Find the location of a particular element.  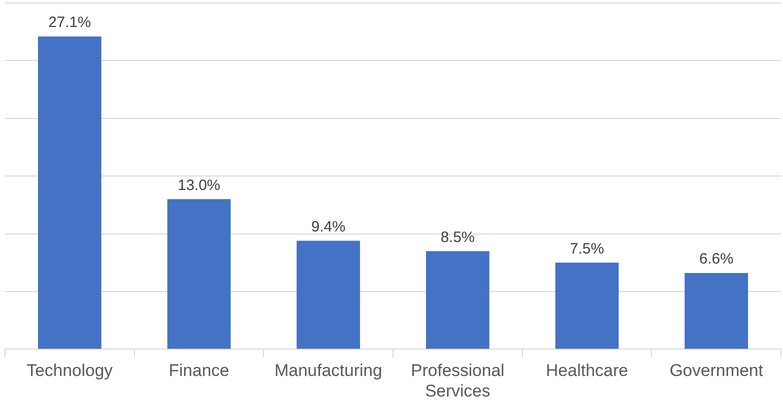

x-tick-label: Finance is located at coordinates (199, 370).